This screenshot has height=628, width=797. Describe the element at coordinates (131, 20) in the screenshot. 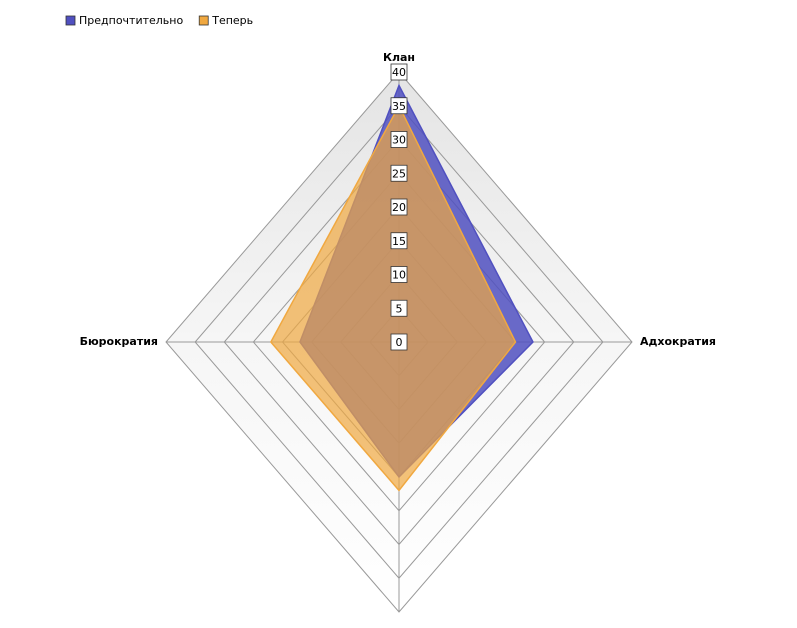

I see `legend-label: Предпочтительно` at that location.